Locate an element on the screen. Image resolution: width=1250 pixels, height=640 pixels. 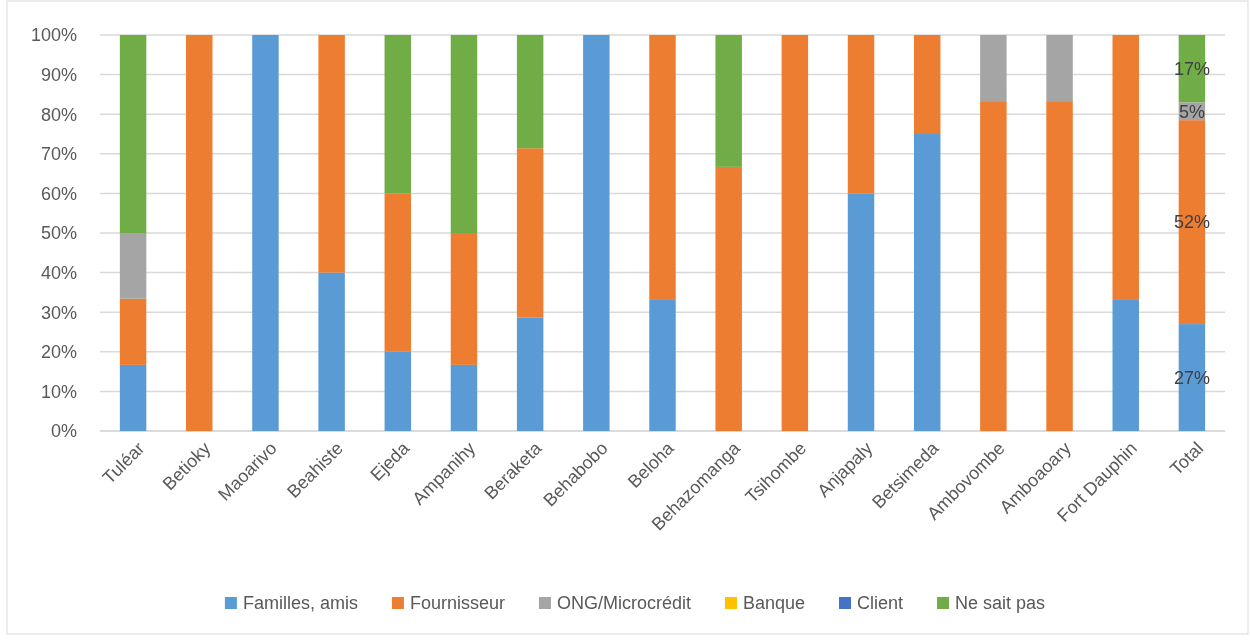
y-tick-label: 0% is located at coordinates (63, 431).